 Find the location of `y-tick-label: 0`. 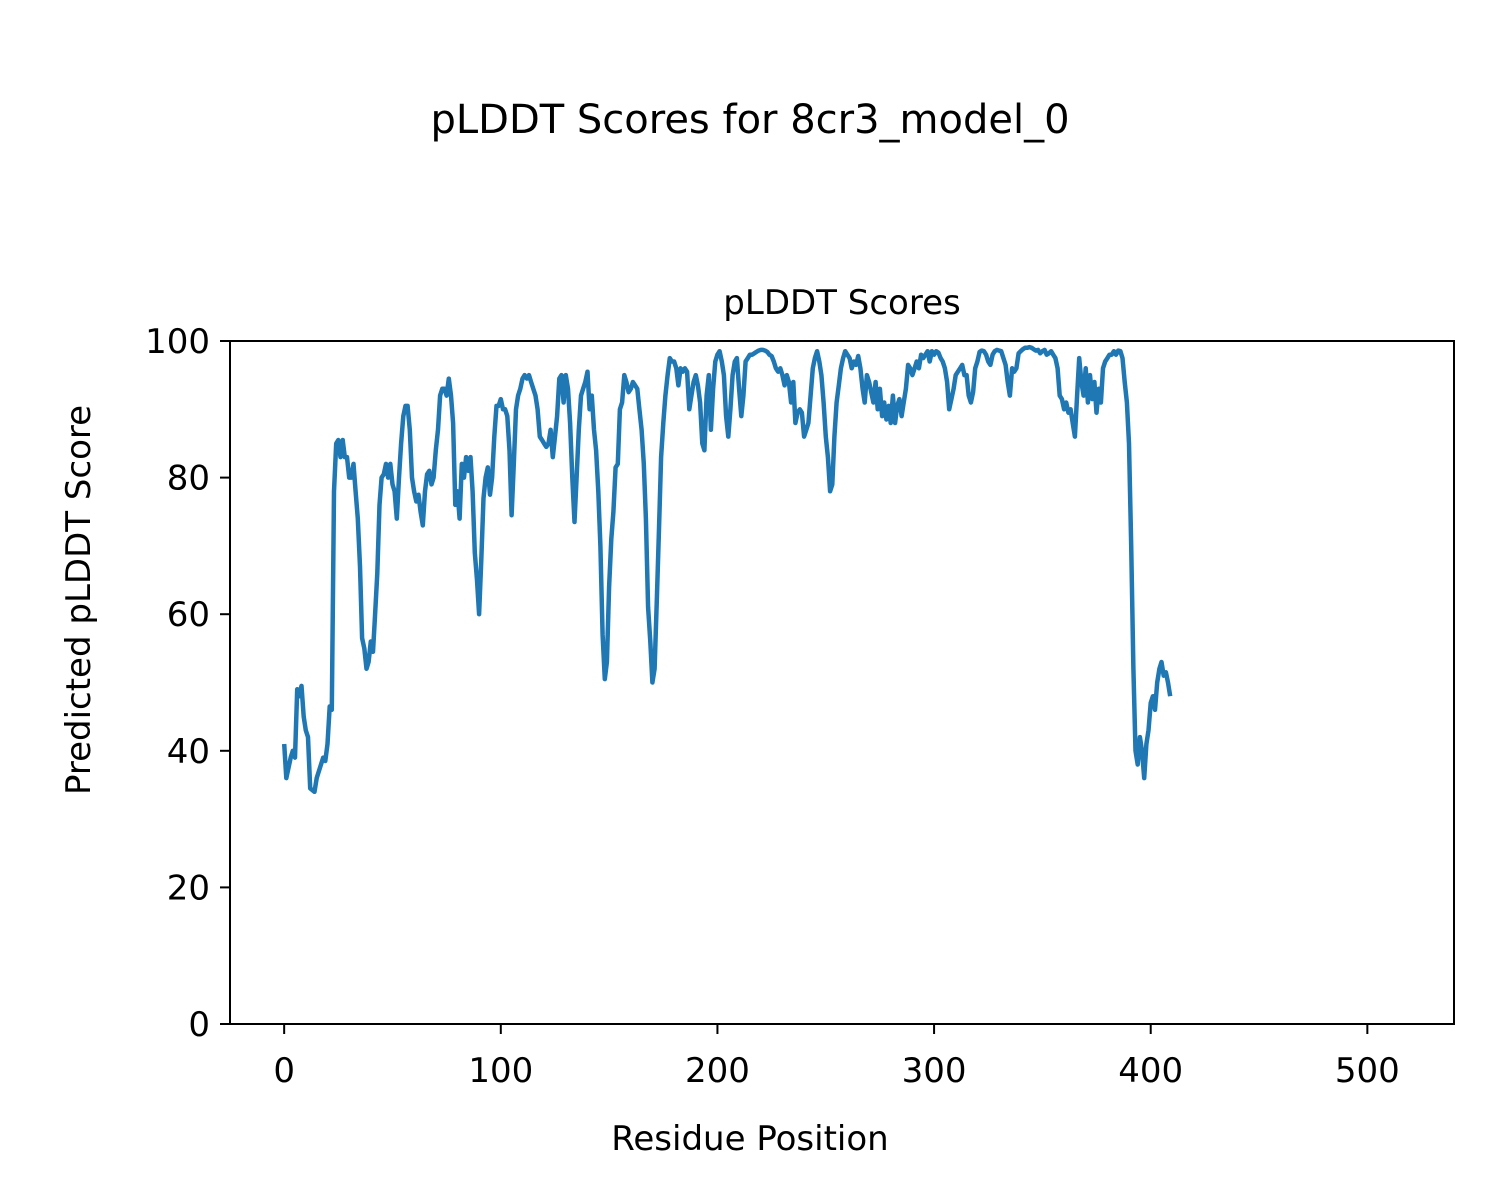

y-tick-label: 0 is located at coordinates (199, 1025).